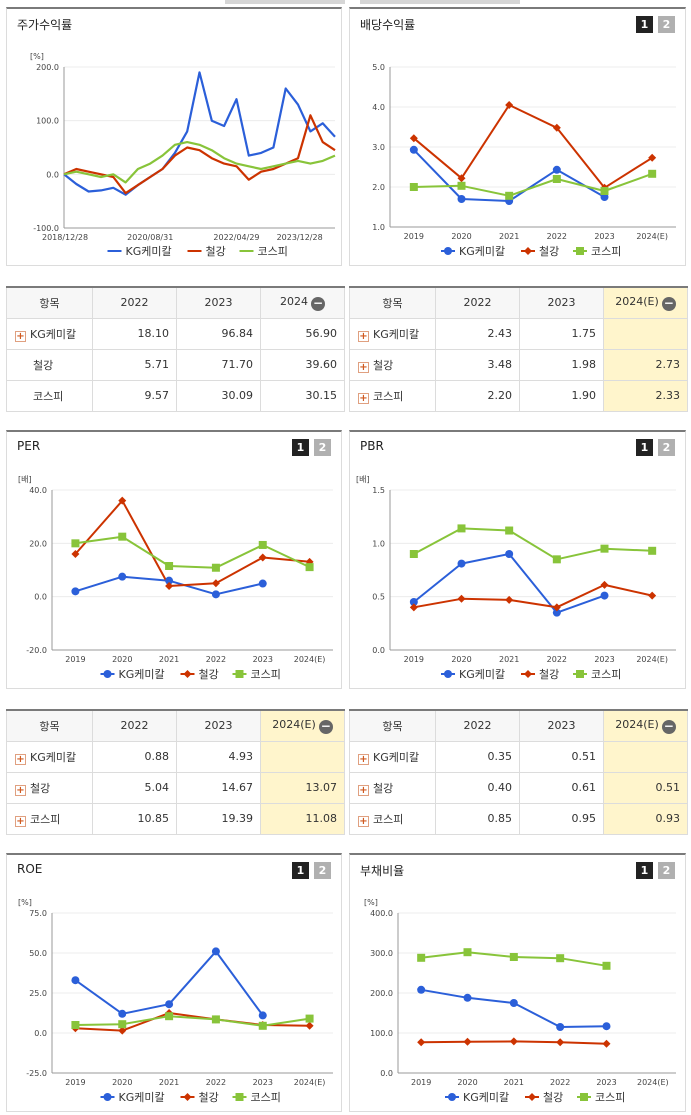 The width and height of the screenshot is (691, 1115). What do you see at coordinates (38, 543) in the screenshot?
I see `y-tick-label: 20.0` at bounding box center [38, 543].